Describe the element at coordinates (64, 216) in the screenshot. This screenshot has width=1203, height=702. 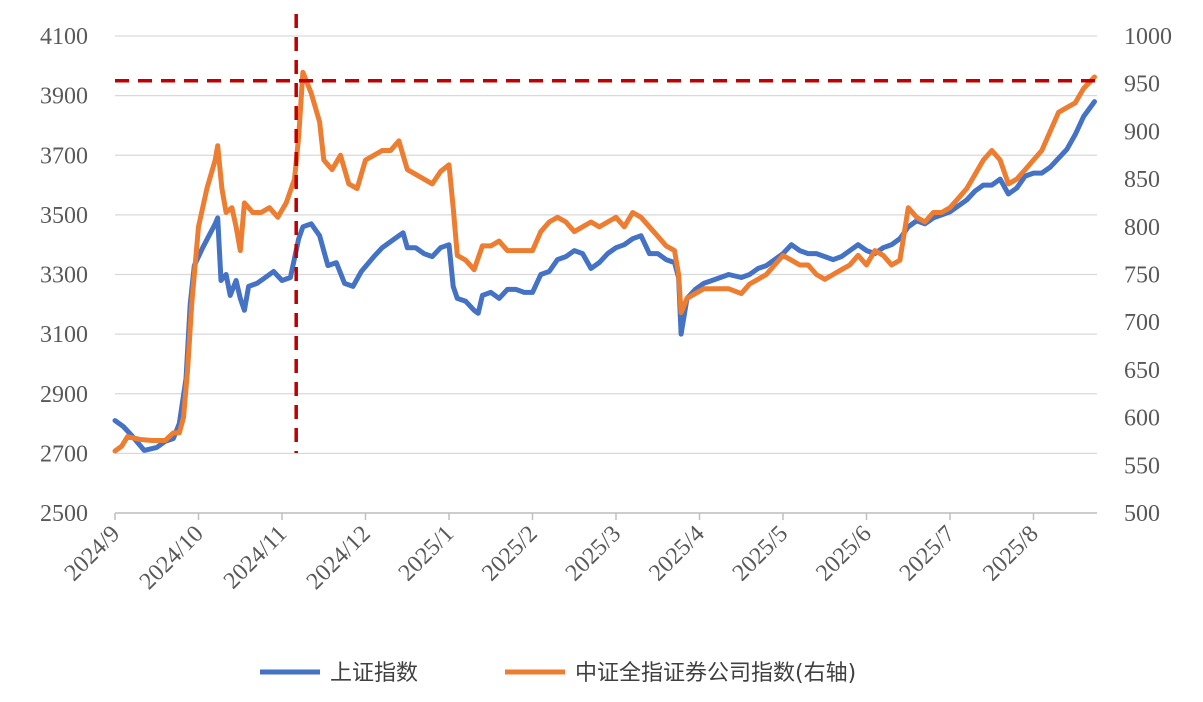
I see `y-left-tick-label: 3500` at that location.